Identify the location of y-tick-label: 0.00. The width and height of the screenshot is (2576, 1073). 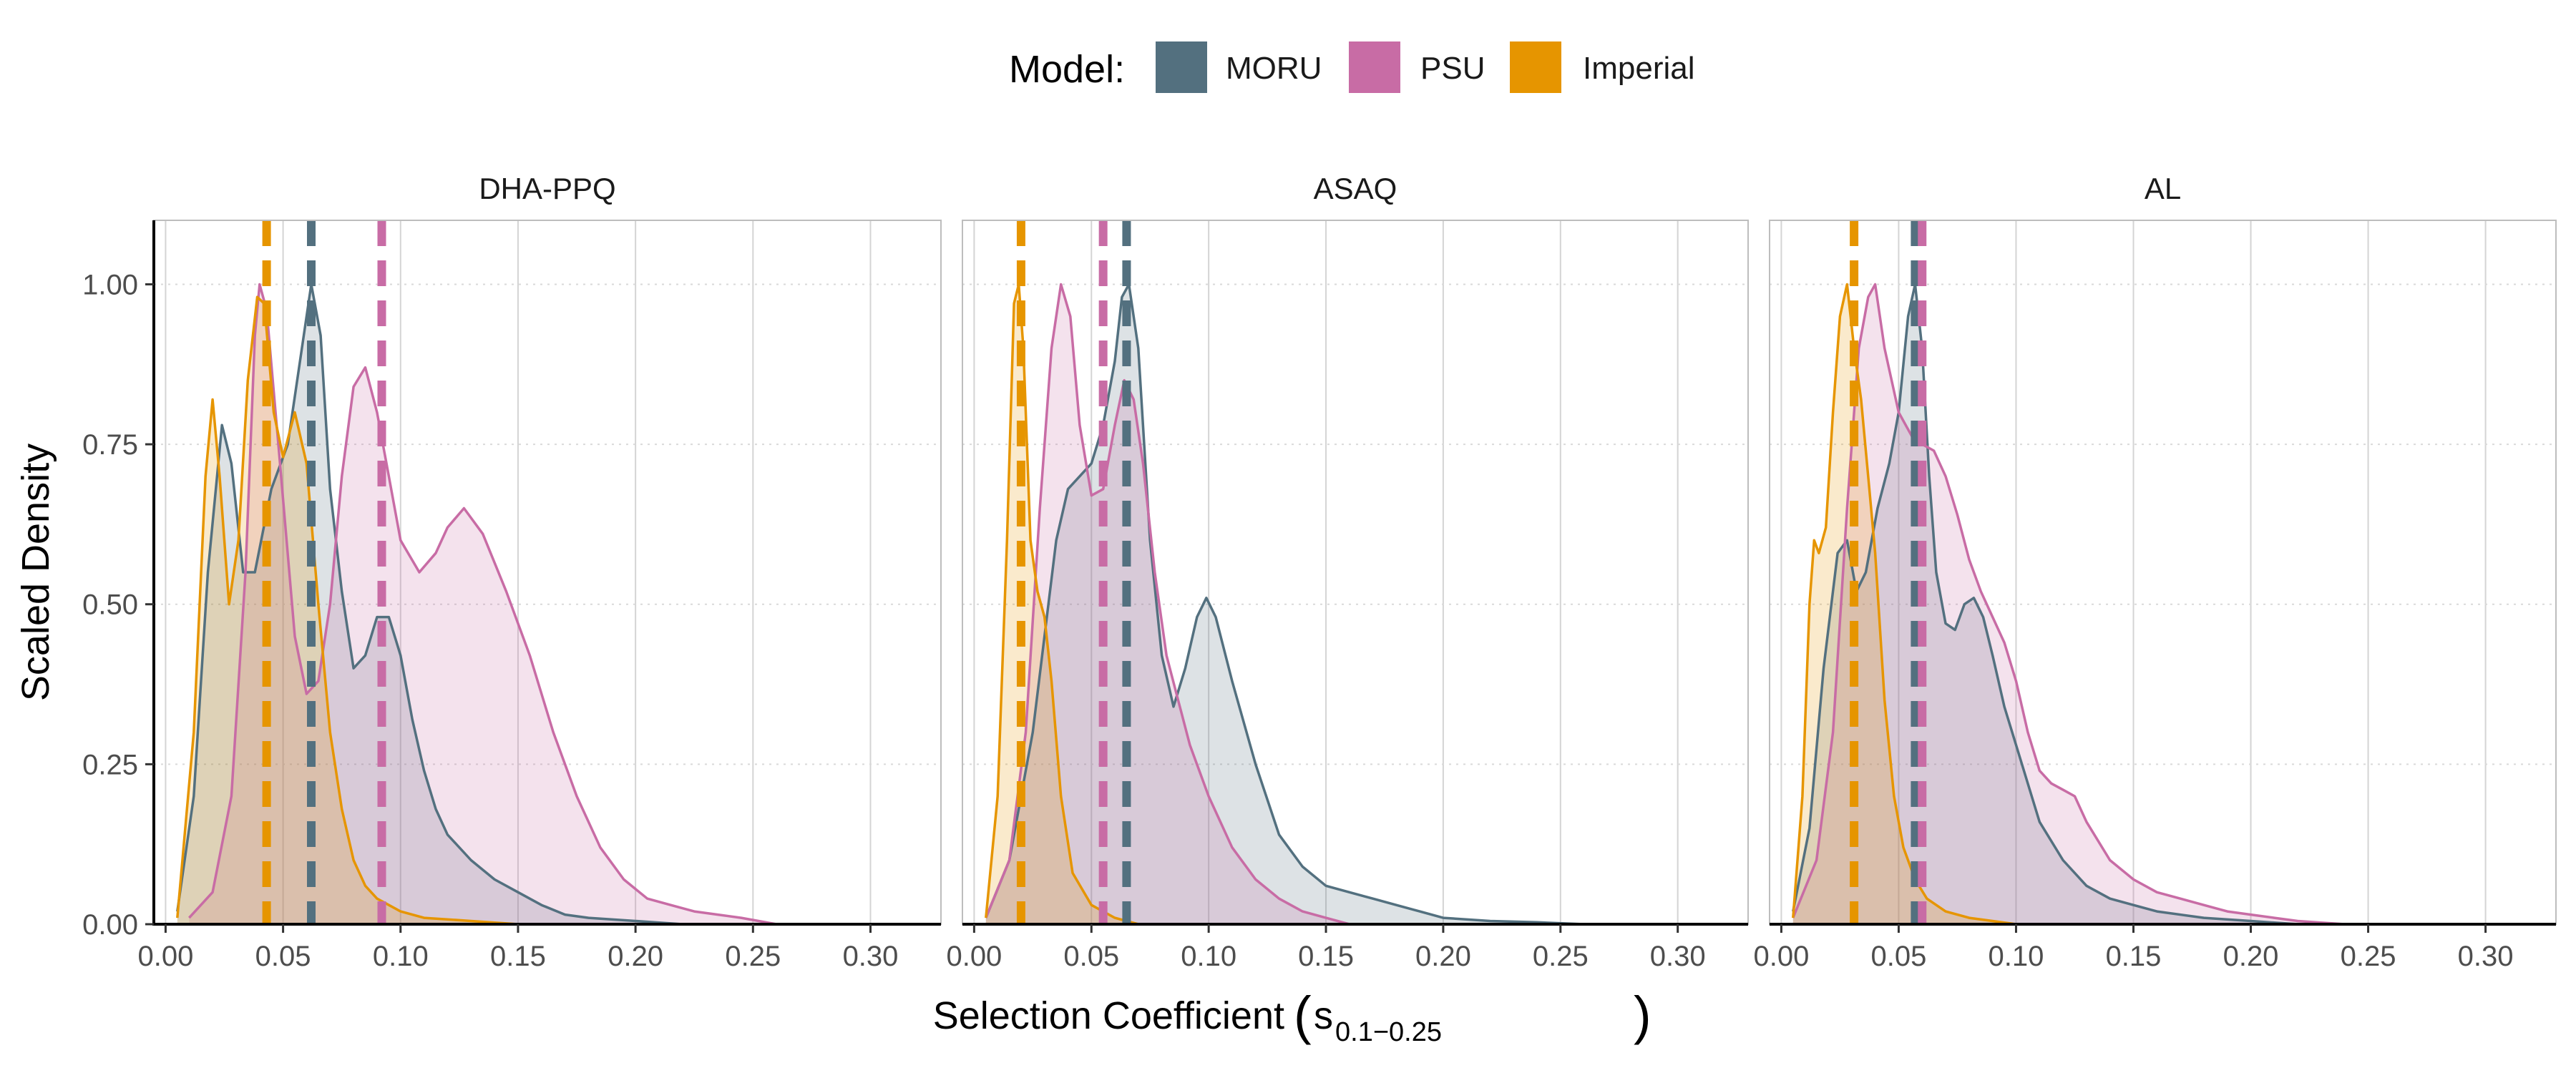
(110, 925).